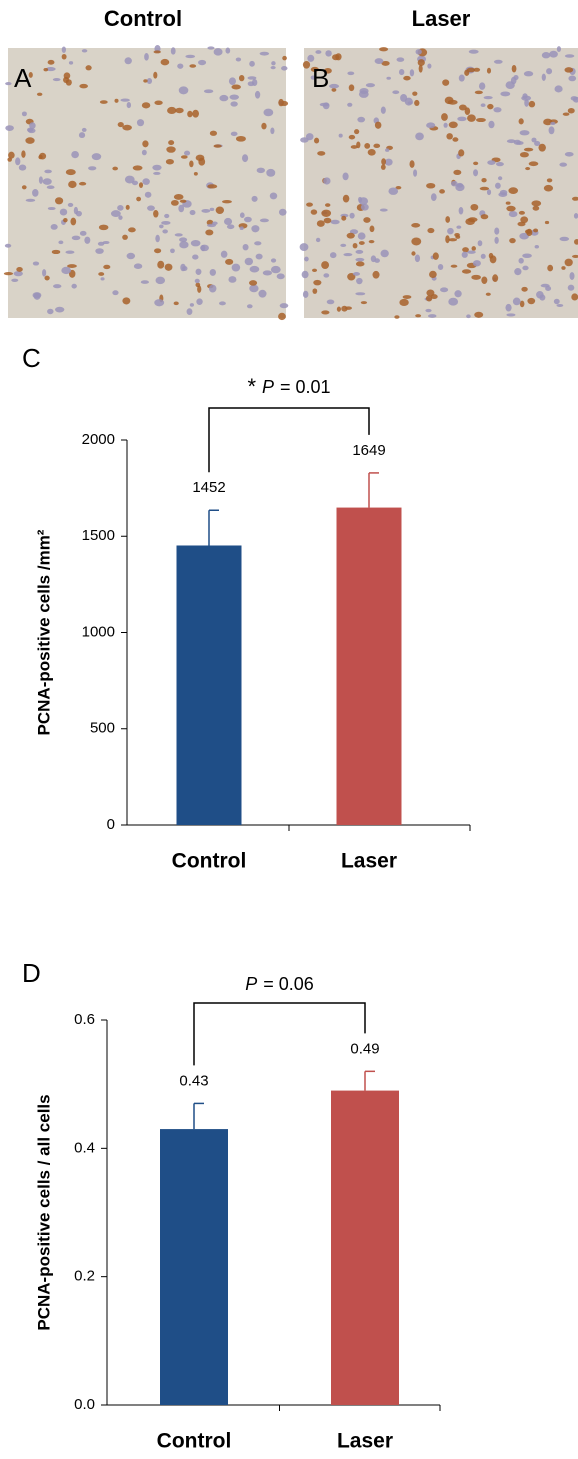  What do you see at coordinates (305, 387) in the screenshot?
I see `annotation-text: = 0.01` at bounding box center [305, 387].